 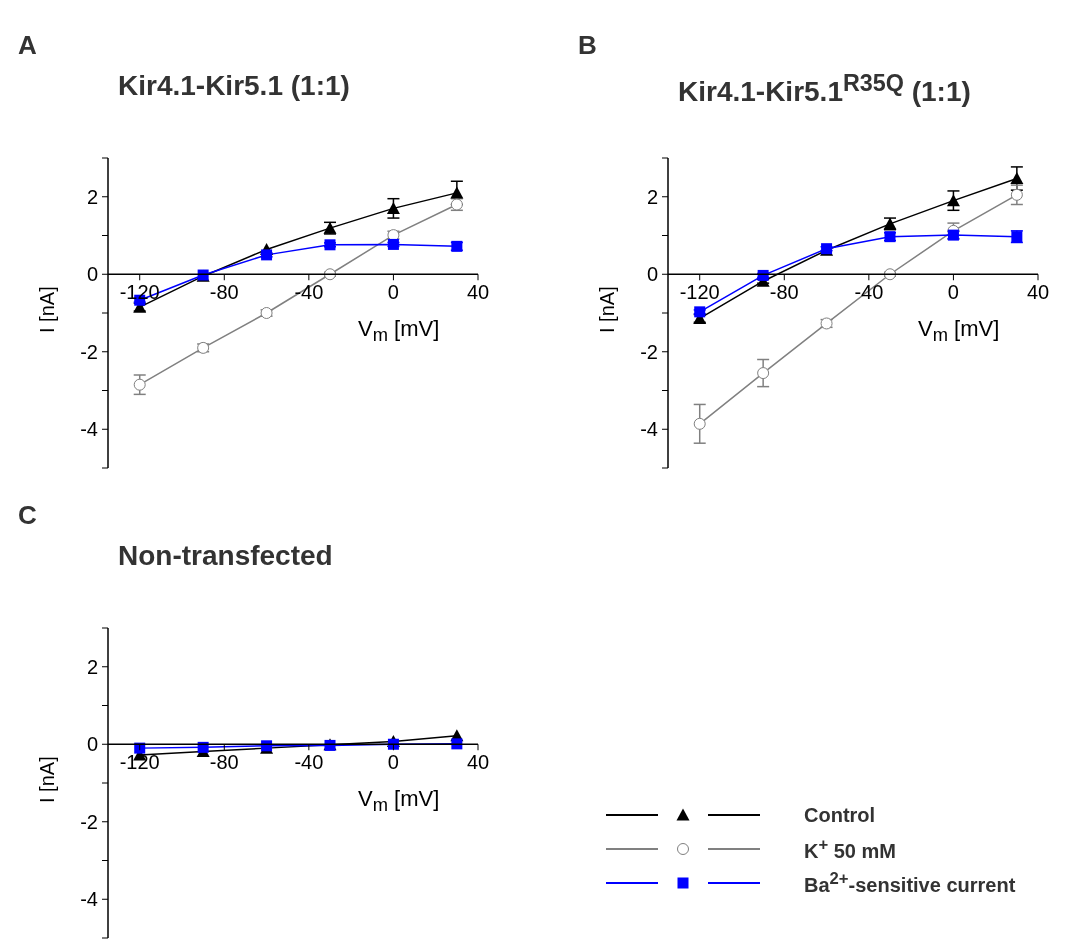 I want to click on chart-title: Non-transfected, so click(x=225, y=556).